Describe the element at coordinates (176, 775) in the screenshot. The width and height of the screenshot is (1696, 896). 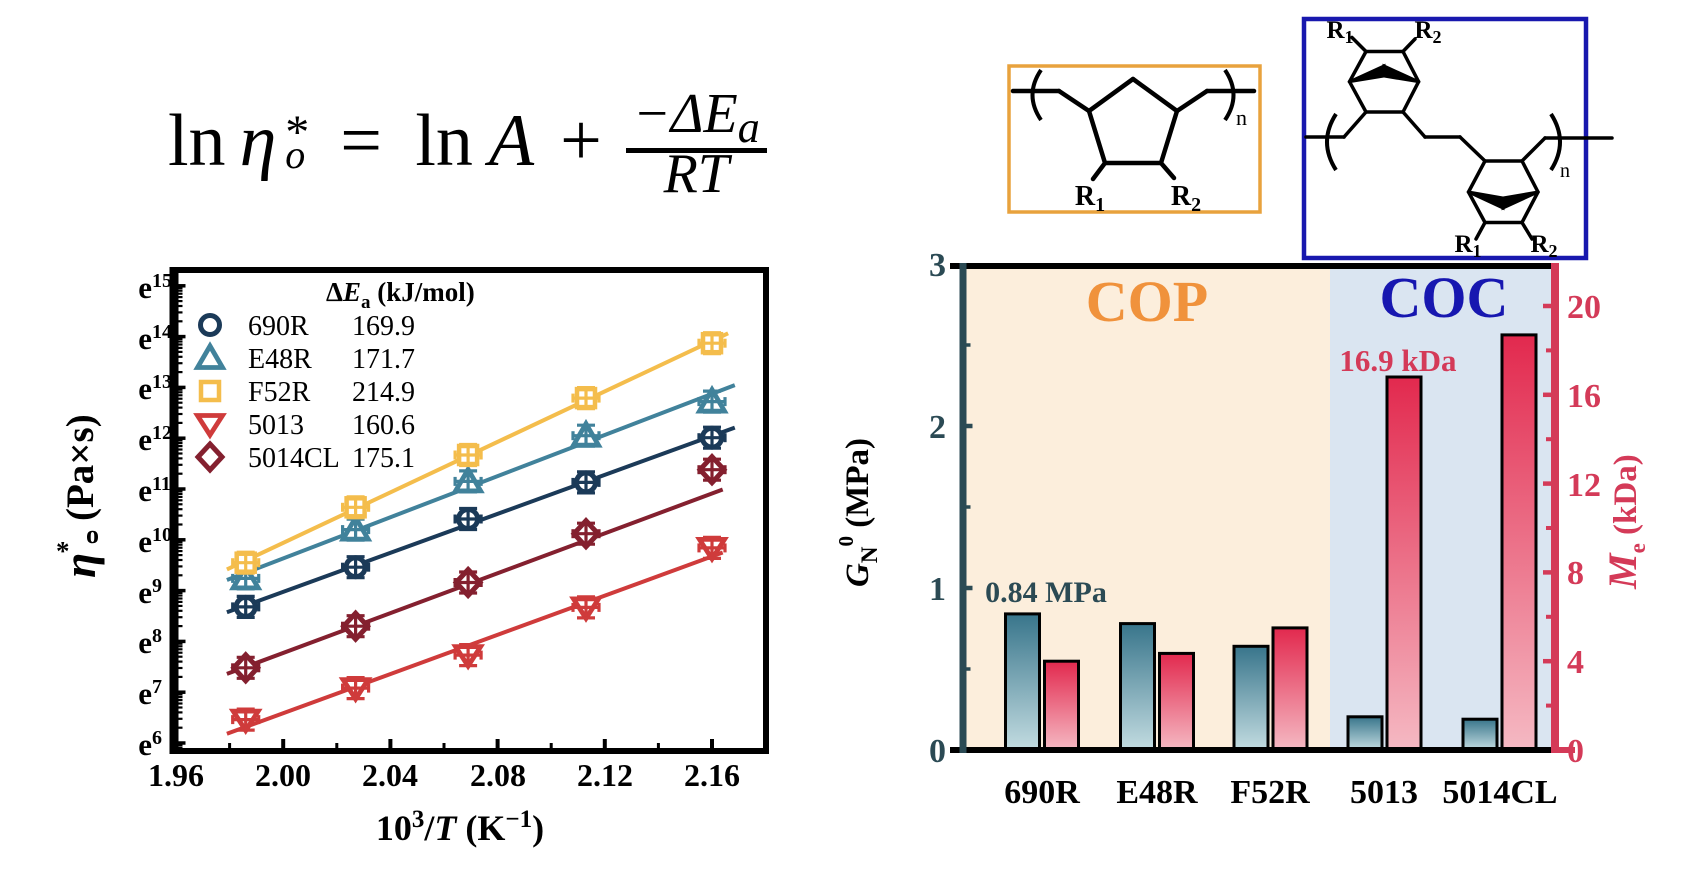
I see `svg-text: 1.96` at that location.